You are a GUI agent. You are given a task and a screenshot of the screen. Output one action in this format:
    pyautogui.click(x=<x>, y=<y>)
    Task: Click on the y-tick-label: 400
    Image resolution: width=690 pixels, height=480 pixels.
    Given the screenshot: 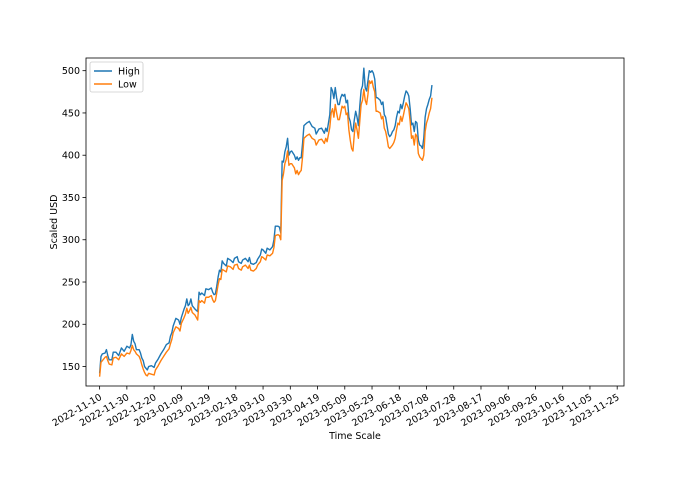 What is the action you would take?
    pyautogui.click(x=71, y=156)
    